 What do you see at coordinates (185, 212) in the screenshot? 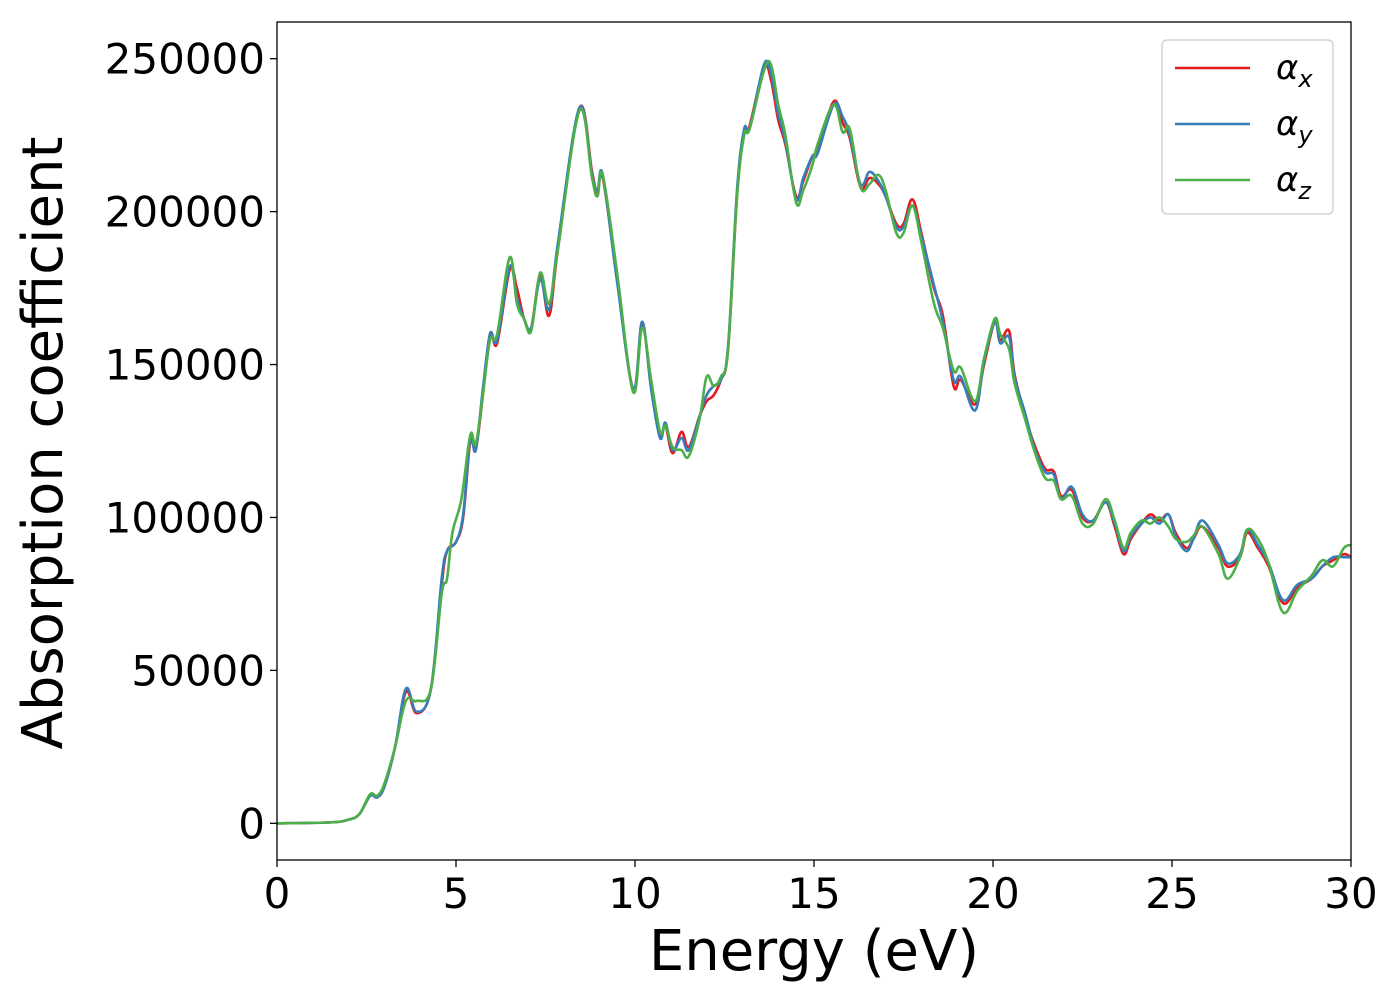
I see `y-tick-label: 200000` at bounding box center [185, 212].